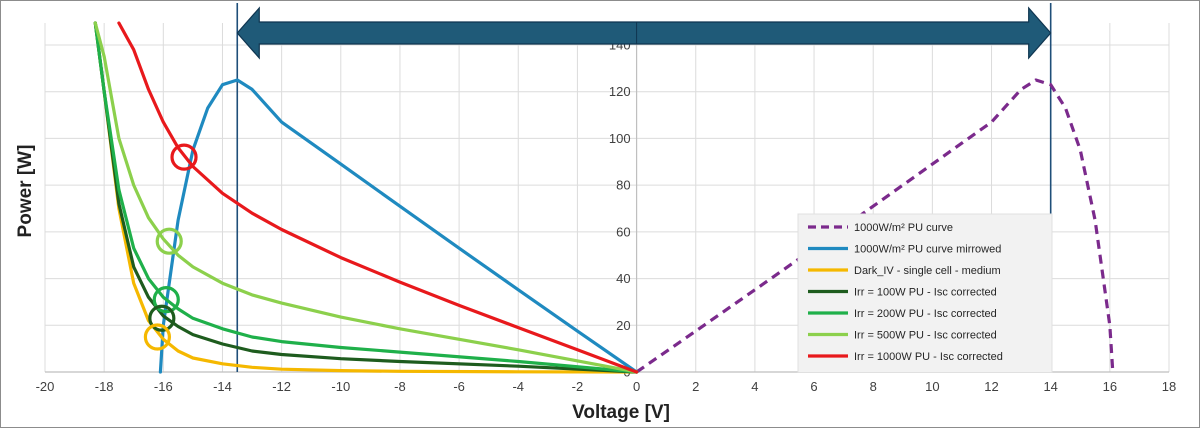  I want to click on marker-dark-iv-single-cell-medium, so click(157, 337).